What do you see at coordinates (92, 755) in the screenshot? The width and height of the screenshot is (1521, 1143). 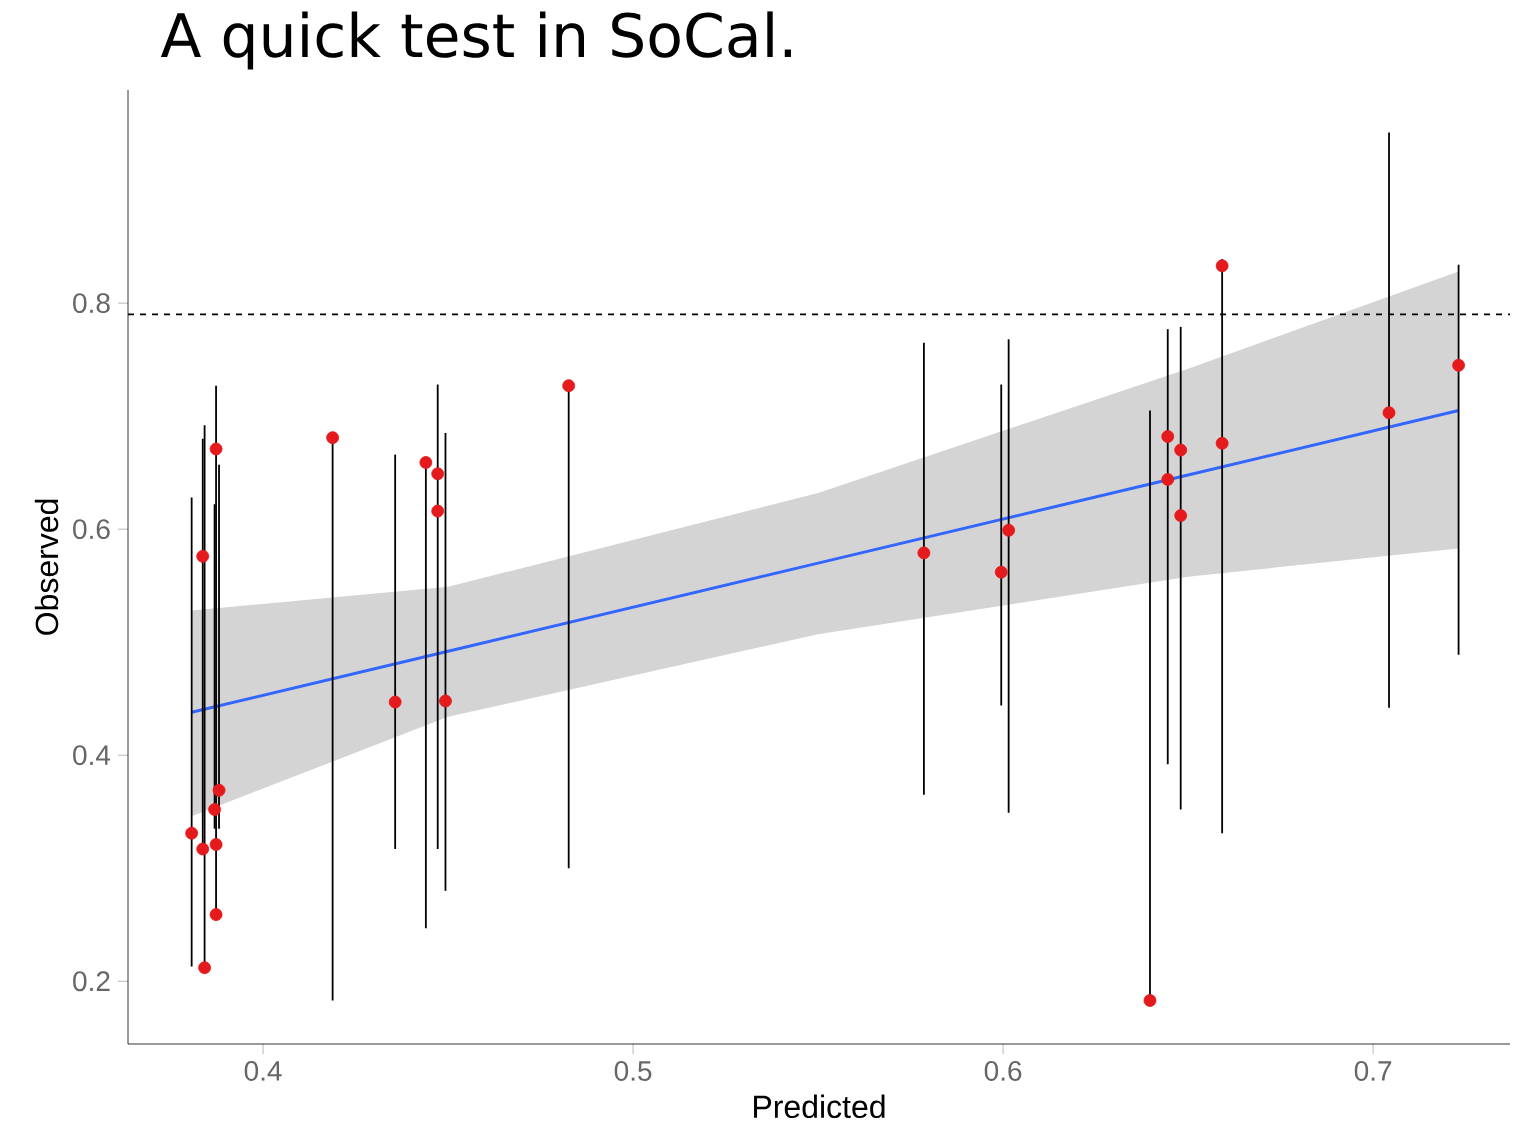 I see `y-tick-label: 0.4` at bounding box center [92, 755].